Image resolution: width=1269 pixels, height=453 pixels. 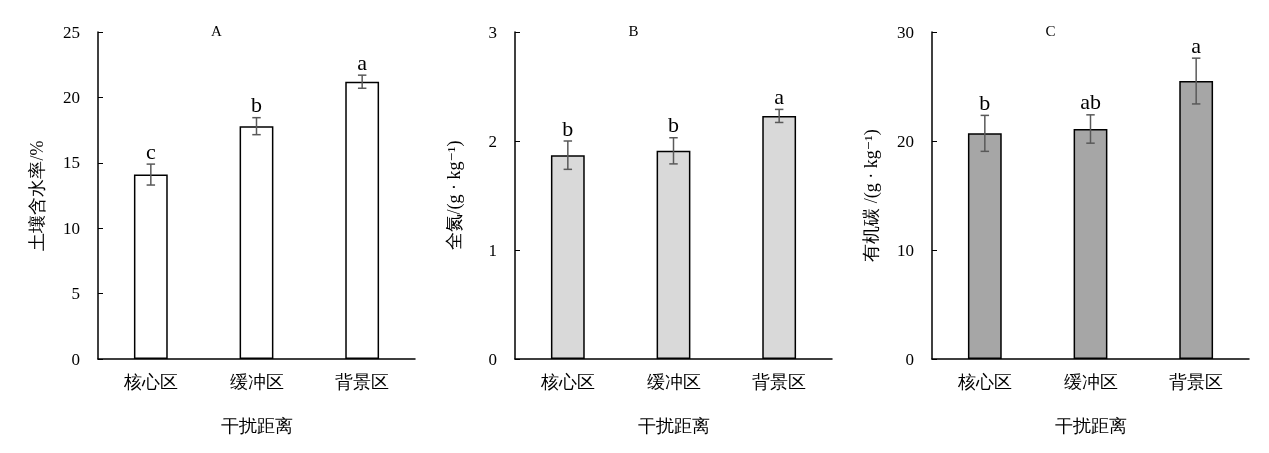 I want to click on y-tick-label: 25, so click(x=71, y=32).